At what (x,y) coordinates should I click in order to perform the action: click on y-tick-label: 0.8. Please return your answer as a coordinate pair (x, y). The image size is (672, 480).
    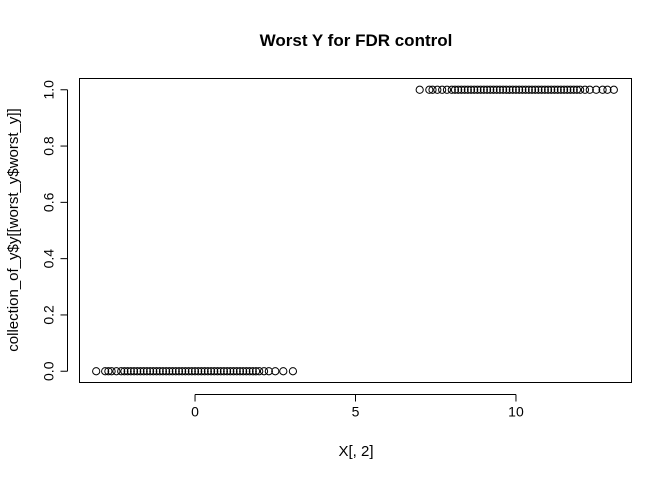
    Looking at the image, I should click on (49, 146).